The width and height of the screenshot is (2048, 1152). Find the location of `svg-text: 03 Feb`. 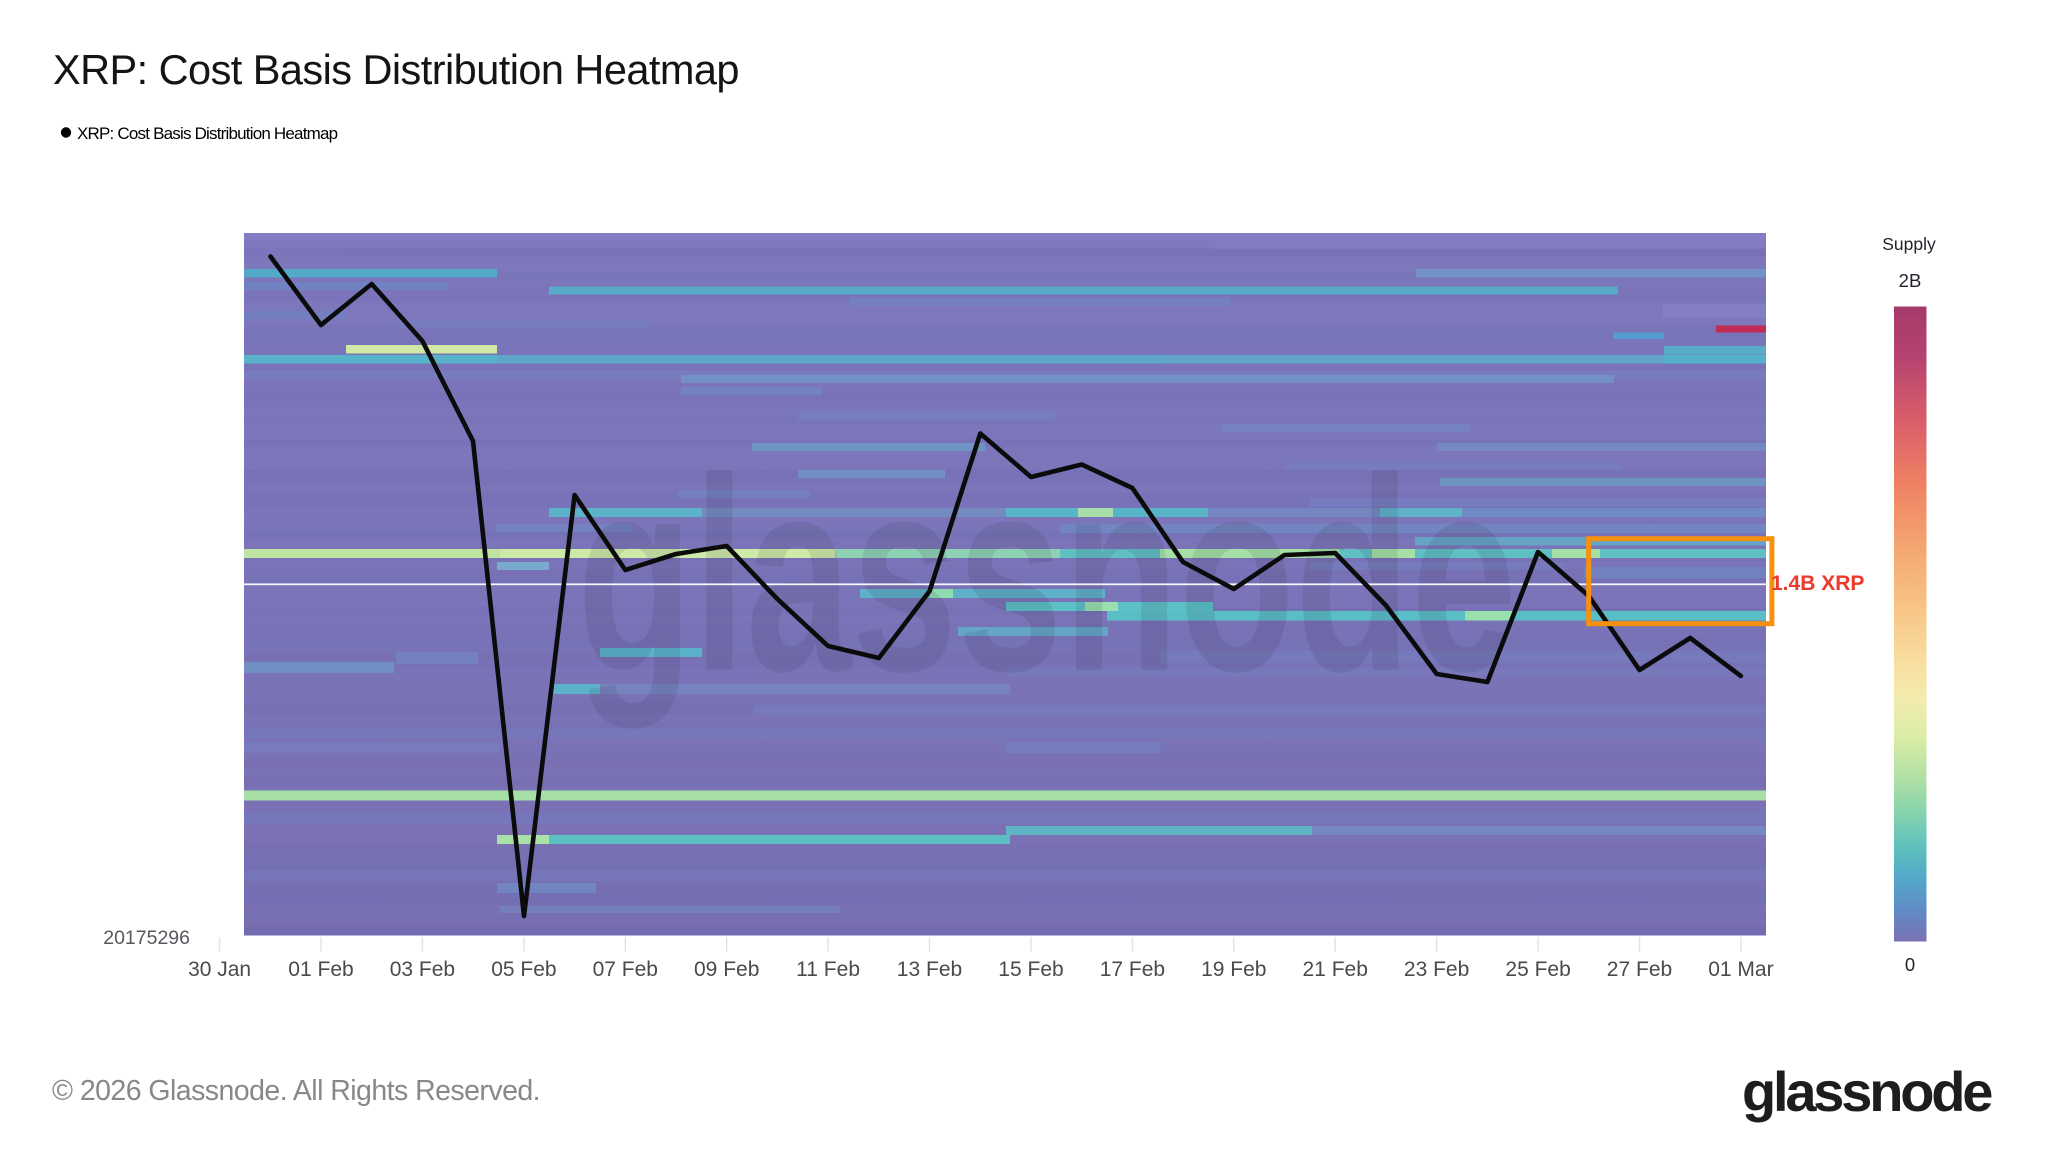

svg-text: 03 Feb is located at coordinates (422, 969).